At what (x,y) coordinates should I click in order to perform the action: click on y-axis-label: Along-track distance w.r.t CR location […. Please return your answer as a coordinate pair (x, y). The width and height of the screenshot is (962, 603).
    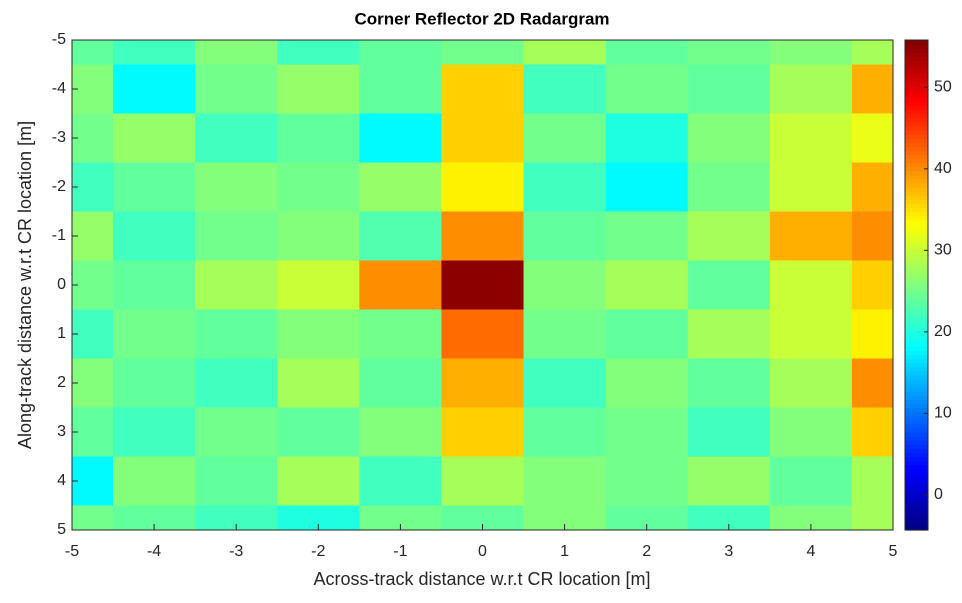
    Looking at the image, I should click on (25, 285).